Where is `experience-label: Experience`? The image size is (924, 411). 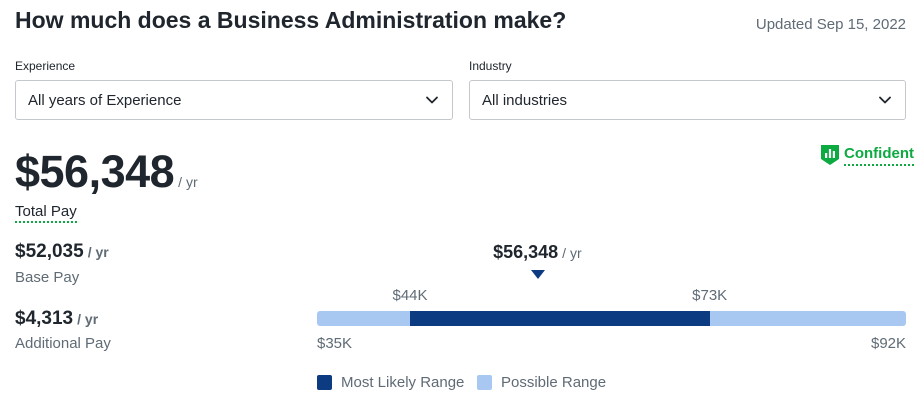
experience-label: Experience is located at coordinates (45, 66).